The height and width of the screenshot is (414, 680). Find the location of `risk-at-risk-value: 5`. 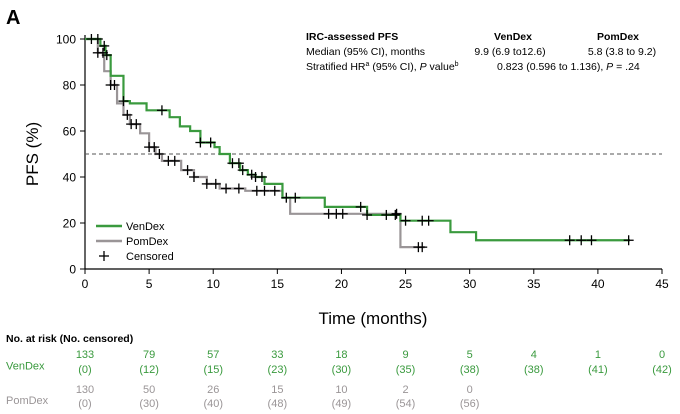

risk-at-risk-value: 5 is located at coordinates (470, 355).